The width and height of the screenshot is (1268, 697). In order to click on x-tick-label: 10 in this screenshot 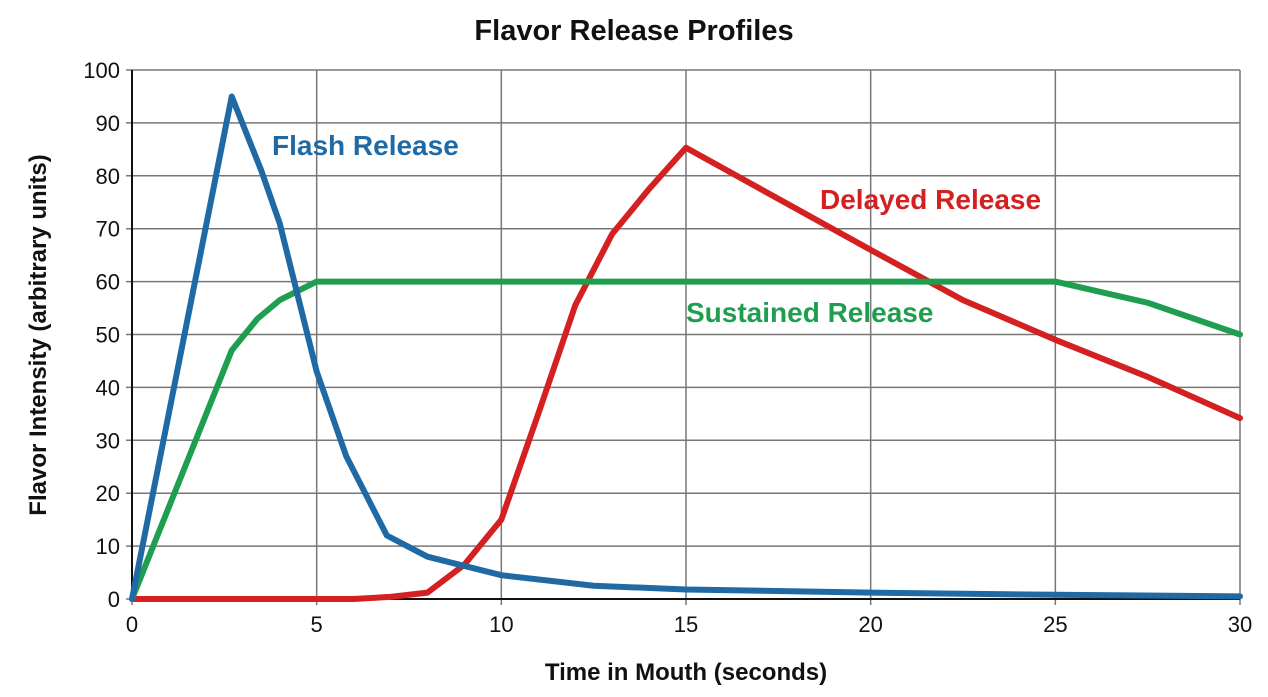, I will do `click(501, 624)`.